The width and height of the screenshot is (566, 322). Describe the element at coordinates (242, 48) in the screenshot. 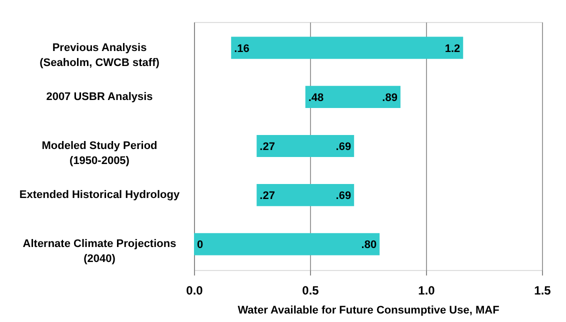

I see `annotation: .16` at that location.